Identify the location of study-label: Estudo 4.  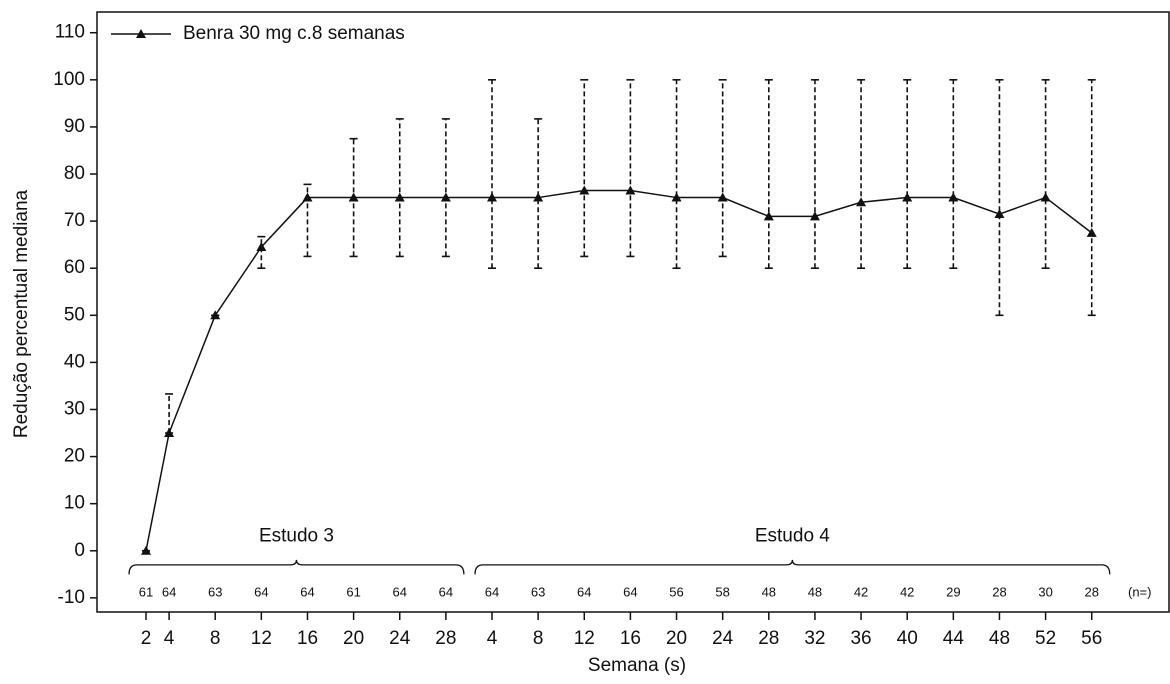
(792, 536).